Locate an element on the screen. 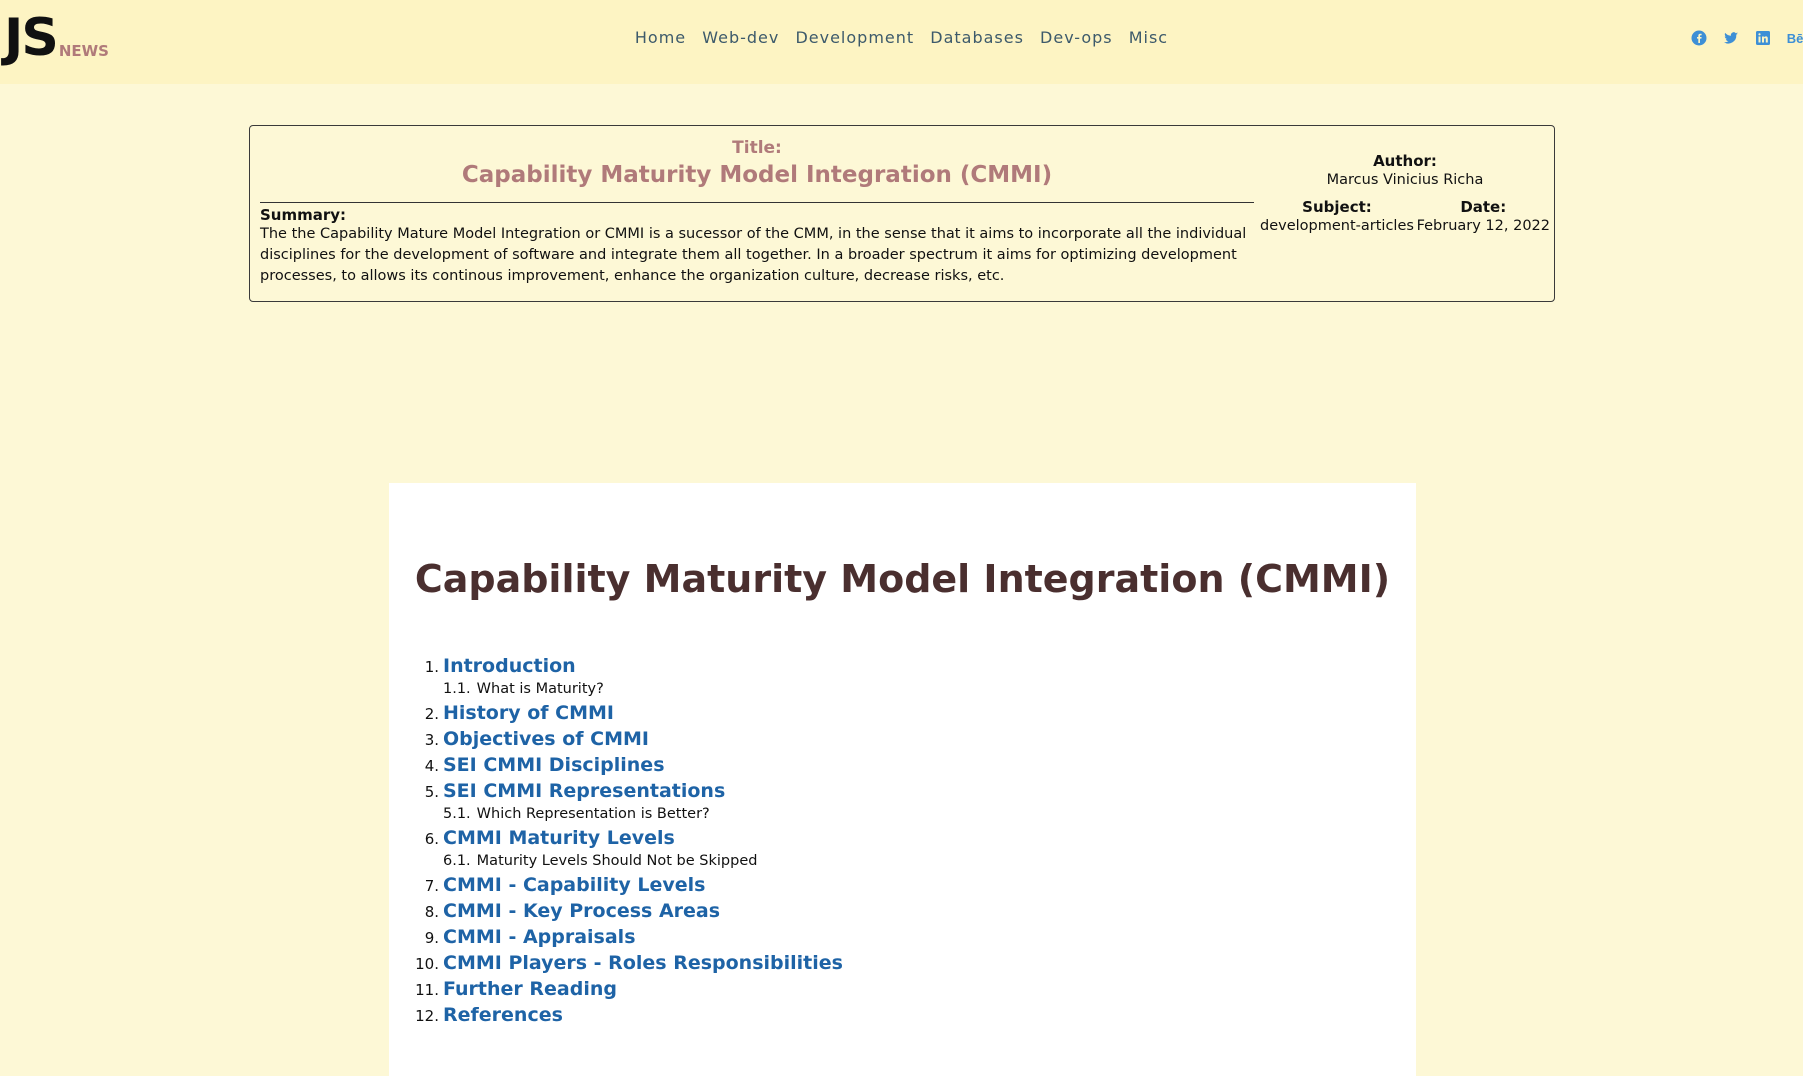  toc-item: 5. SEI CMMI Representations is located at coordinates (626, 793).